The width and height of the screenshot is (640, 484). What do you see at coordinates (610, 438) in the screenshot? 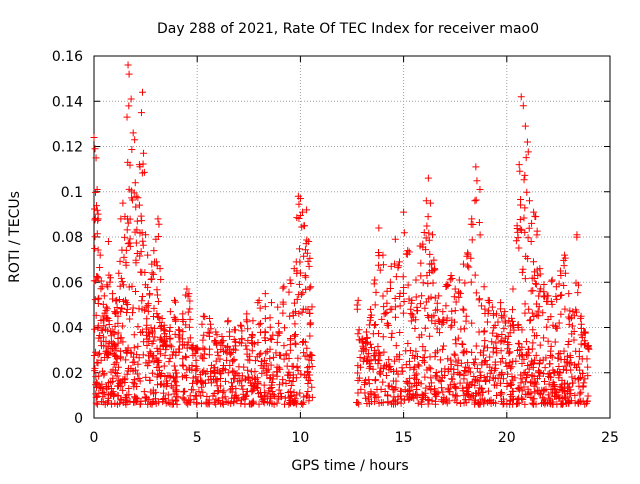
I see `x-tick-label: 25` at bounding box center [610, 438].